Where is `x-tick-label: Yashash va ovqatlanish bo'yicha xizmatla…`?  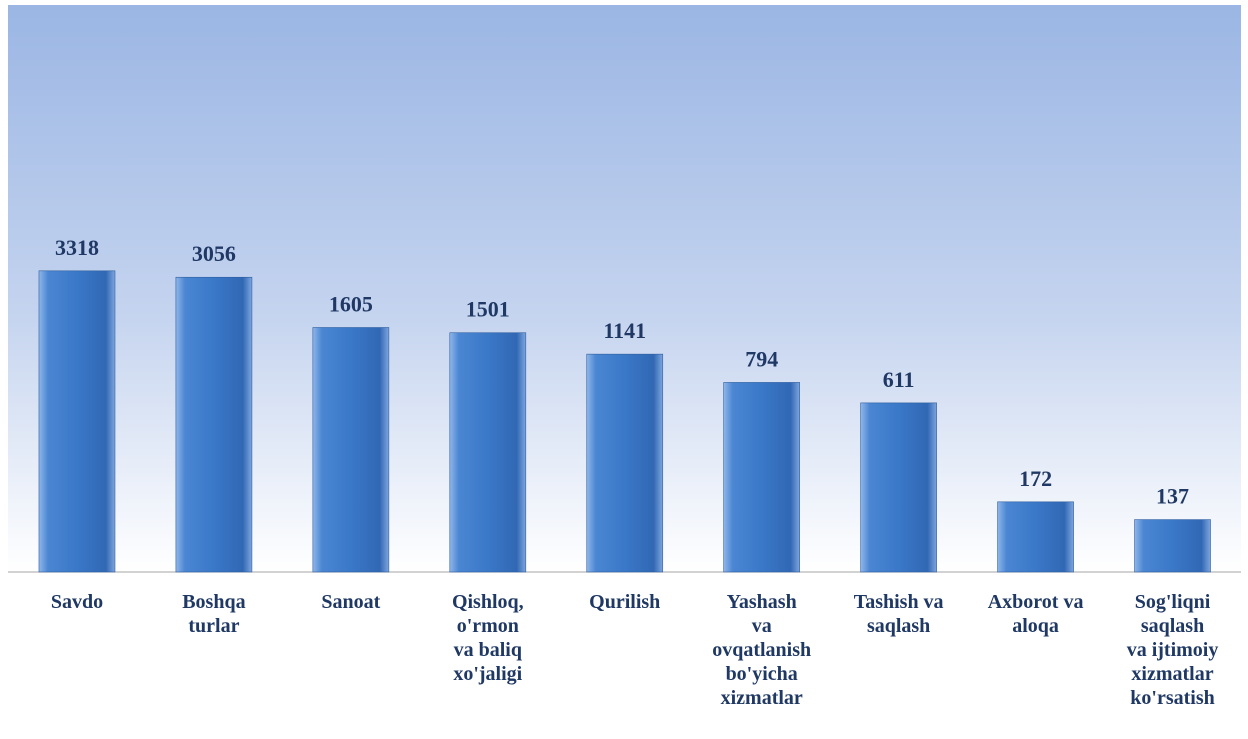
x-tick-label: Yashash va ovqatlanish bo'yicha xizmatla… is located at coordinates (762, 650).